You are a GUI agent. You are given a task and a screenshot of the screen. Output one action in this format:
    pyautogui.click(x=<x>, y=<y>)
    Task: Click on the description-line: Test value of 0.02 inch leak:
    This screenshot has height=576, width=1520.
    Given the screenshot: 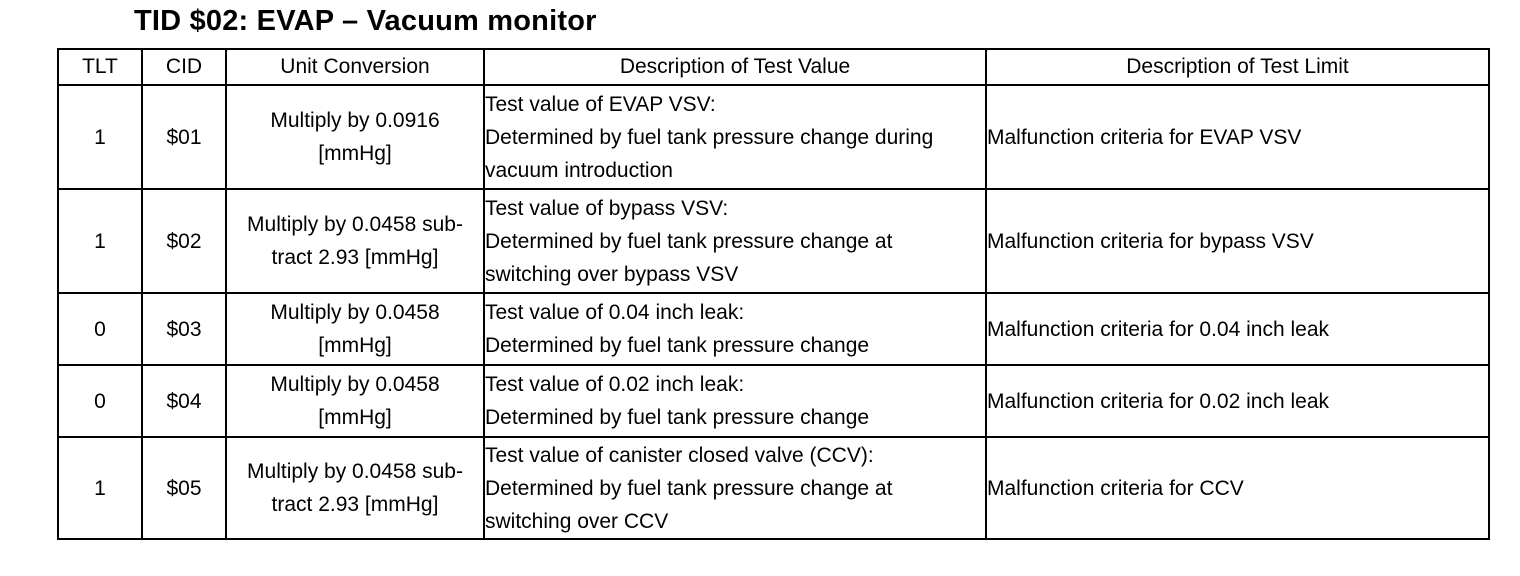 What is the action you would take?
    pyautogui.click(x=615, y=384)
    